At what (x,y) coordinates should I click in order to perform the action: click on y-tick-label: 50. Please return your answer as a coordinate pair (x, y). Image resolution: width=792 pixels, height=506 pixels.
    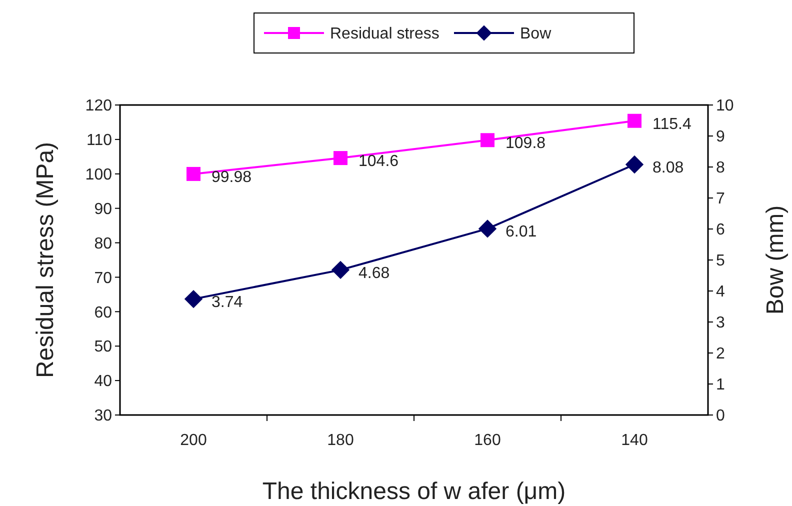
    Looking at the image, I should click on (103, 347).